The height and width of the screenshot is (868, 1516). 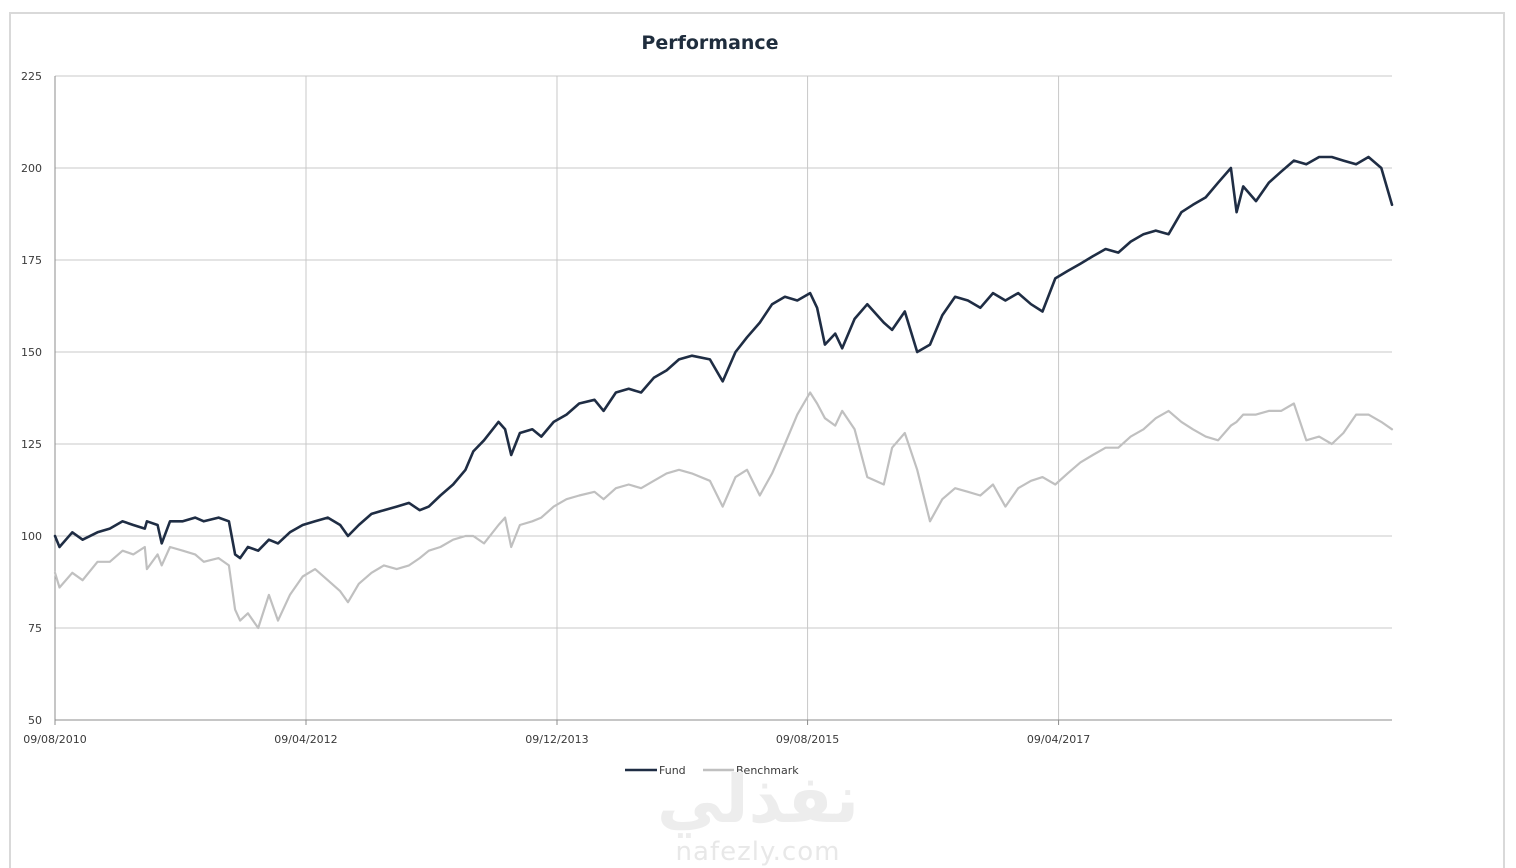 I want to click on legend-label-fund: Fund, so click(x=672, y=770).